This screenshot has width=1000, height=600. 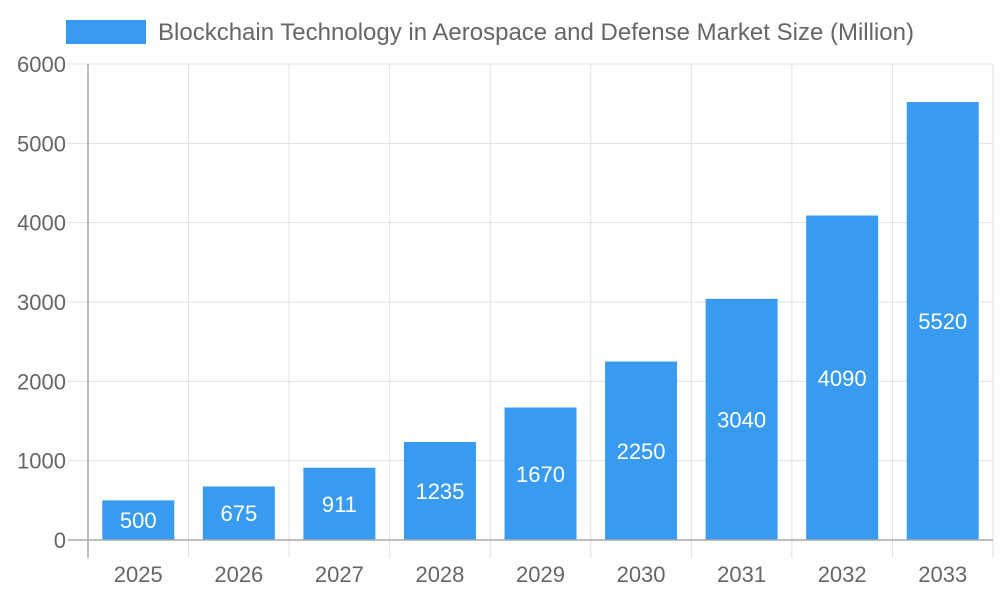 What do you see at coordinates (106, 32) in the screenshot?
I see `legend-swatch` at bounding box center [106, 32].